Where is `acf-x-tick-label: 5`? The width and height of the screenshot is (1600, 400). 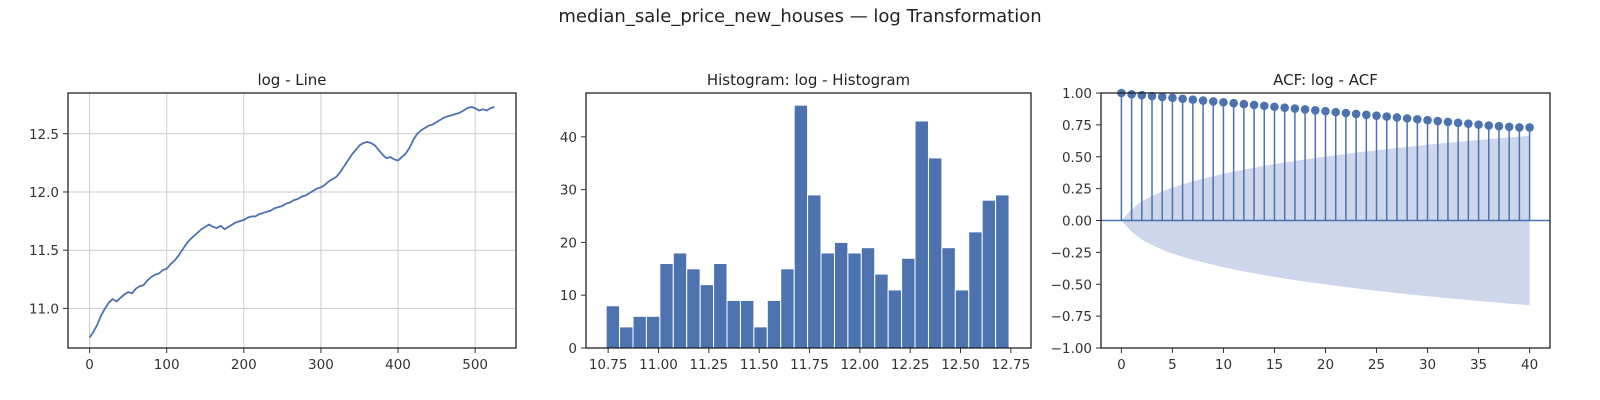
acf-x-tick-label: 5 is located at coordinates (1172, 365).